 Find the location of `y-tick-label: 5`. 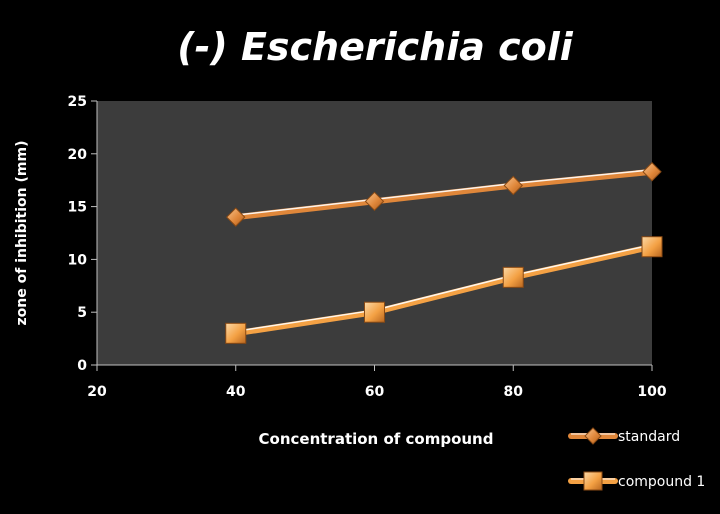

y-tick-label: 5 is located at coordinates (82, 313).